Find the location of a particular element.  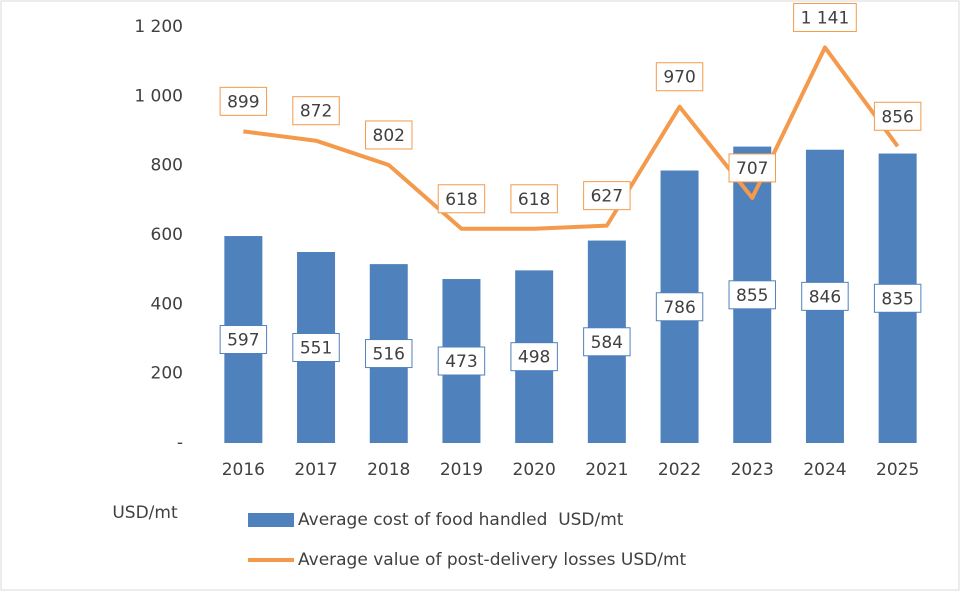

data-label: 498 is located at coordinates (534, 358).